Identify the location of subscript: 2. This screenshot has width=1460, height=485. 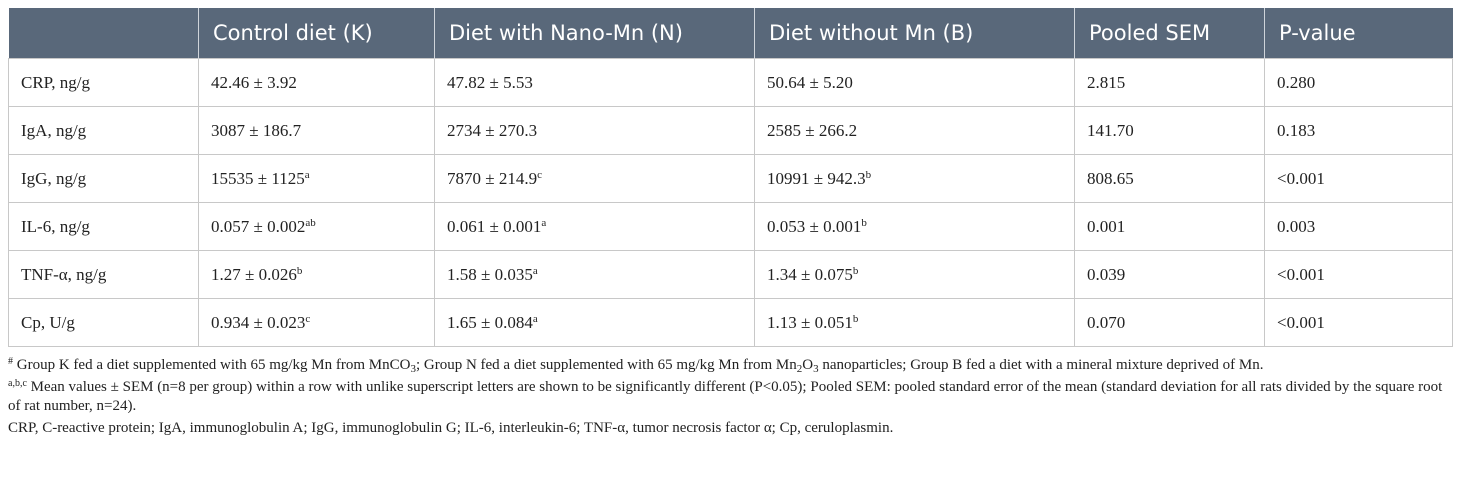
(799, 369).